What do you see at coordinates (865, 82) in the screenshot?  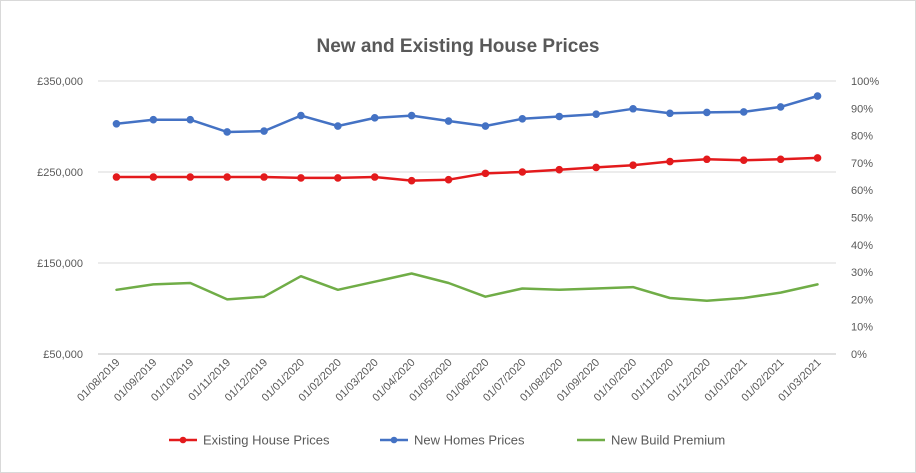 I see `right-tick-label: 100%` at bounding box center [865, 82].